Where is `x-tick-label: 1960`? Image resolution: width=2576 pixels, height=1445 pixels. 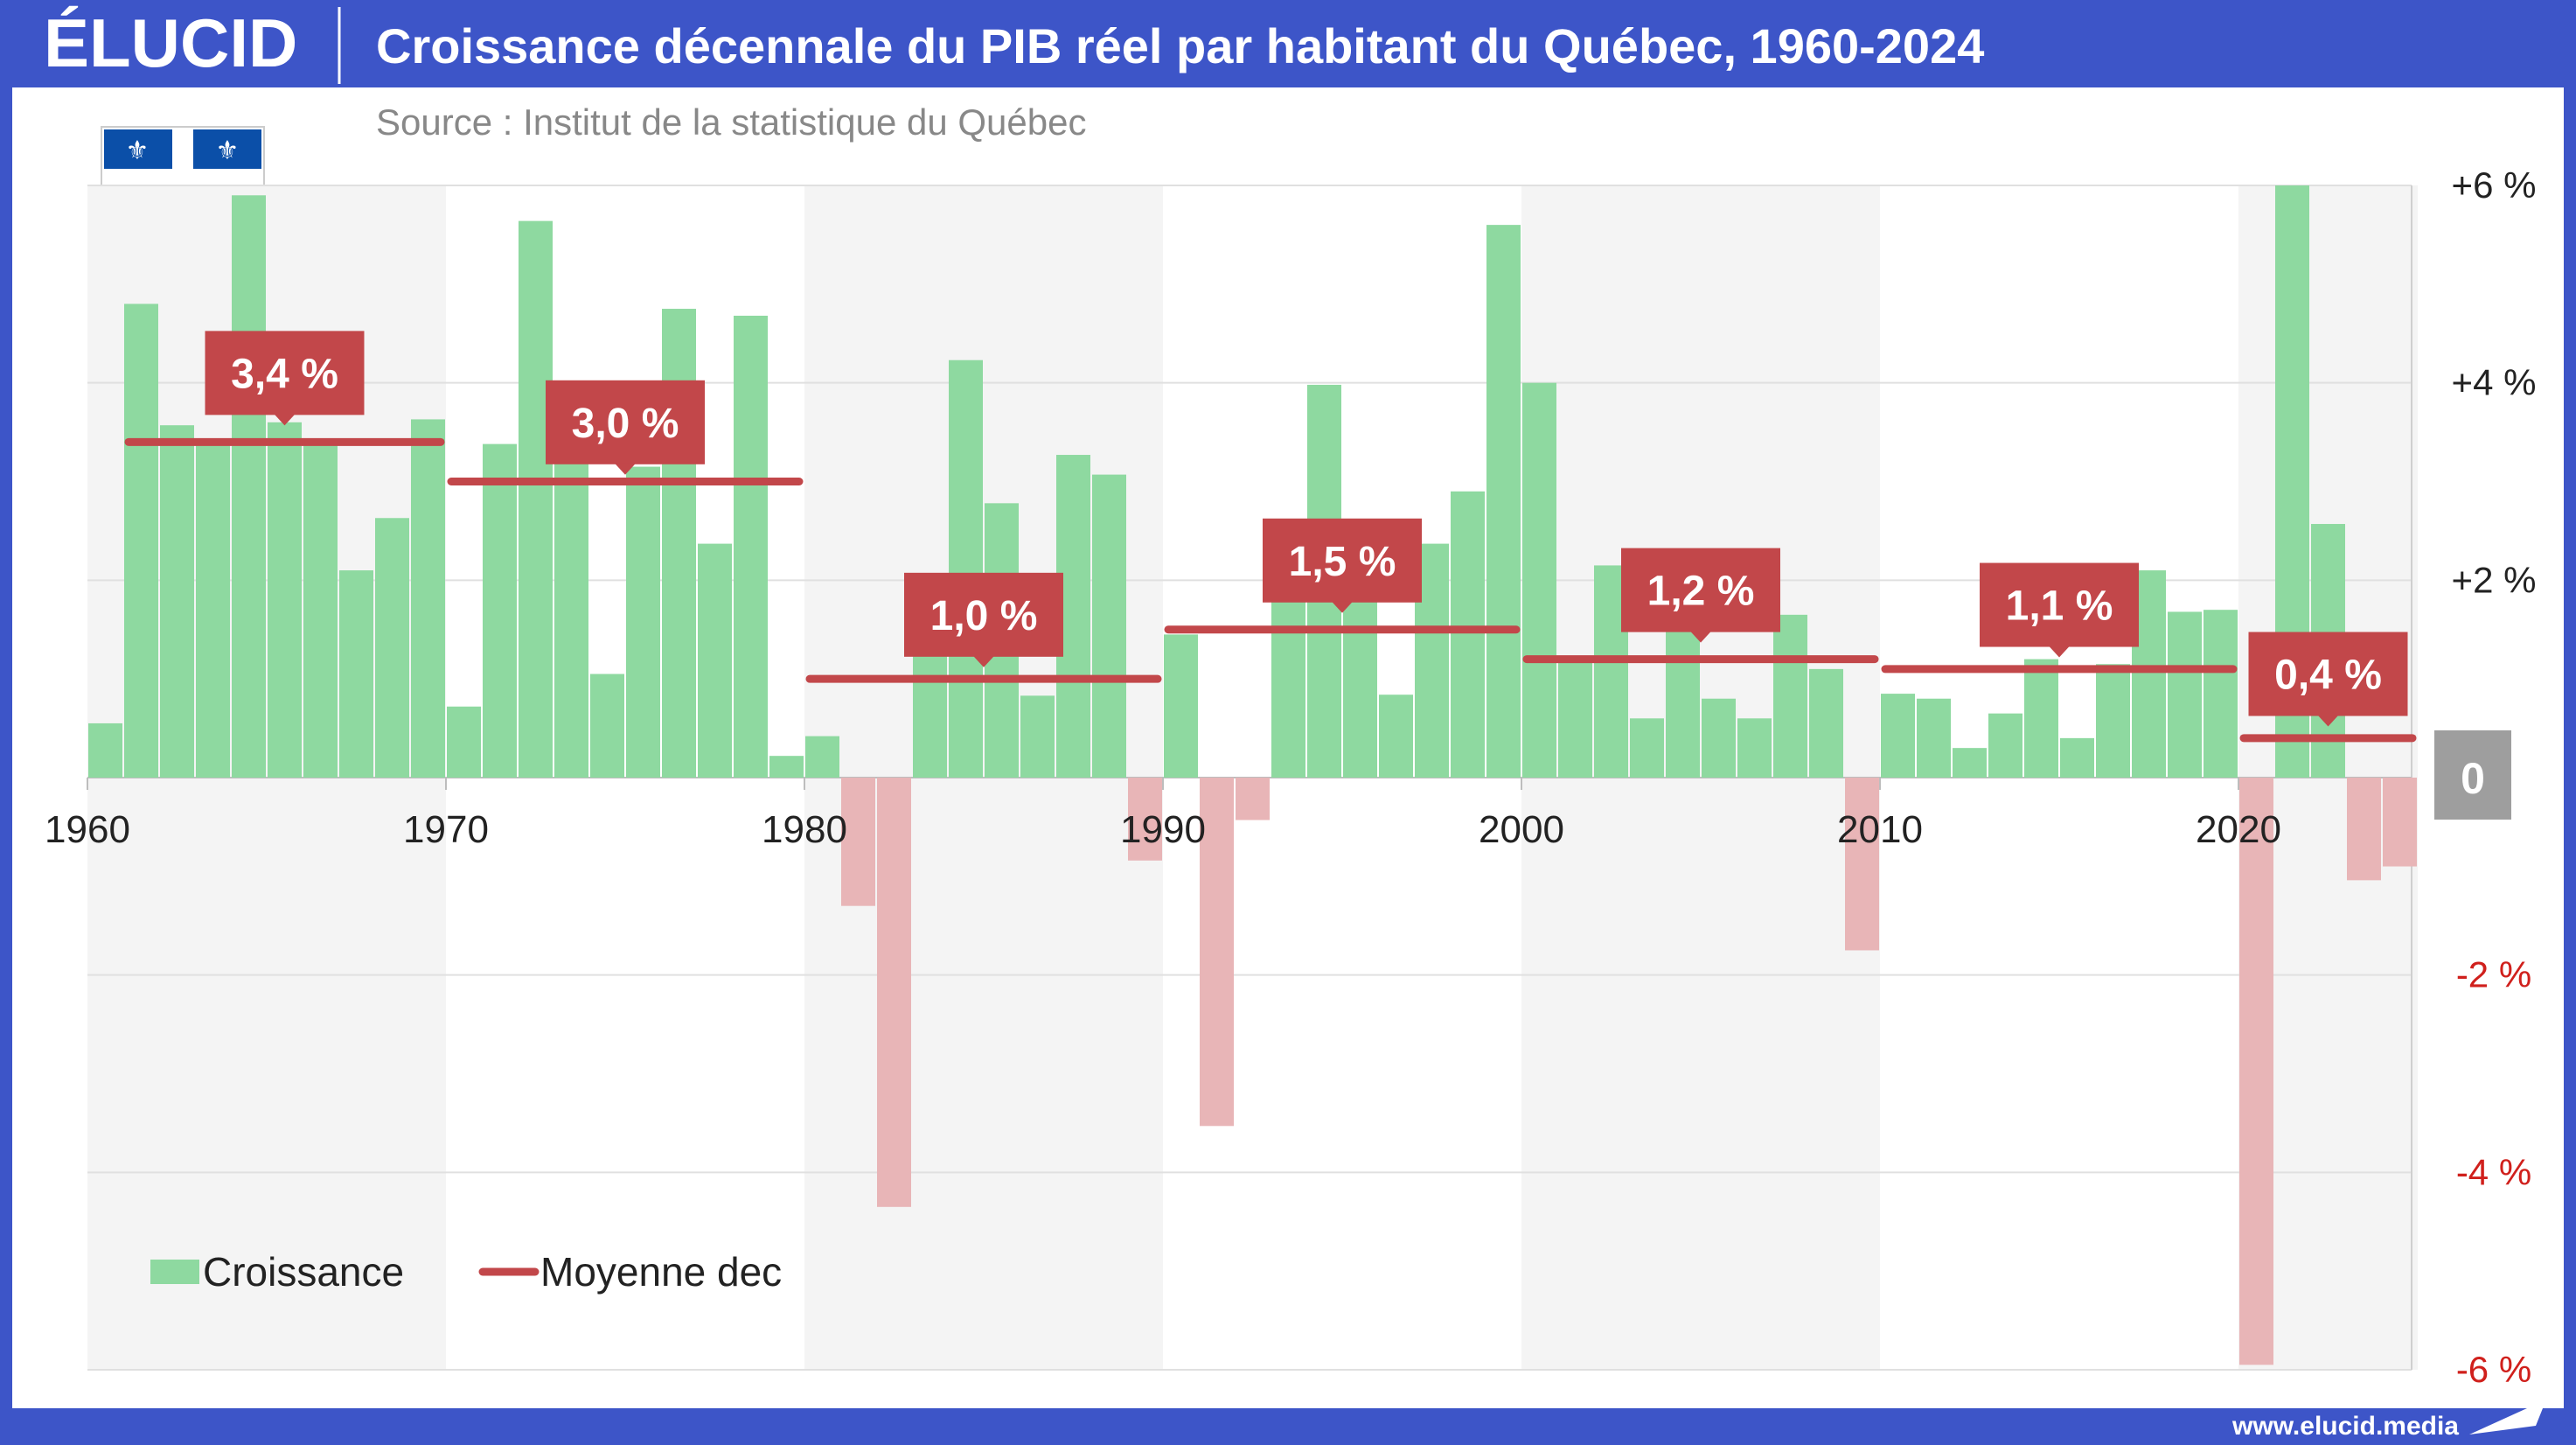 x-tick-label: 1960 is located at coordinates (87, 829).